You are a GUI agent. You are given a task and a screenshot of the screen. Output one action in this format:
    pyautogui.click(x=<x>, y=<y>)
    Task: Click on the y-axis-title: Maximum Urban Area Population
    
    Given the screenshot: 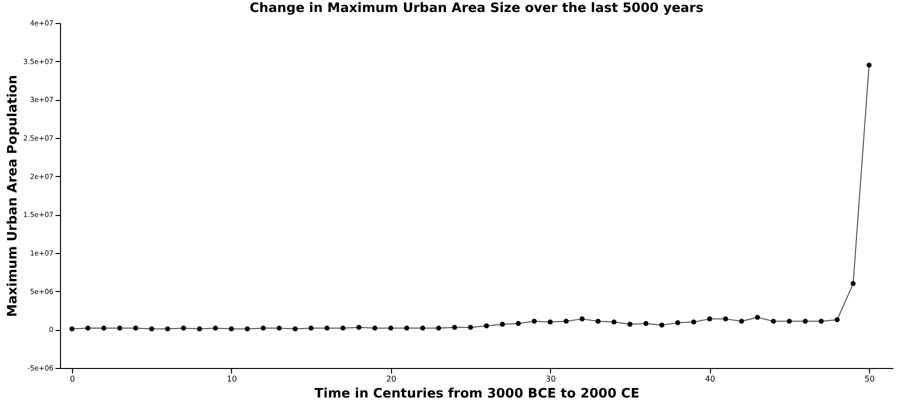 What is the action you would take?
    pyautogui.click(x=12, y=196)
    